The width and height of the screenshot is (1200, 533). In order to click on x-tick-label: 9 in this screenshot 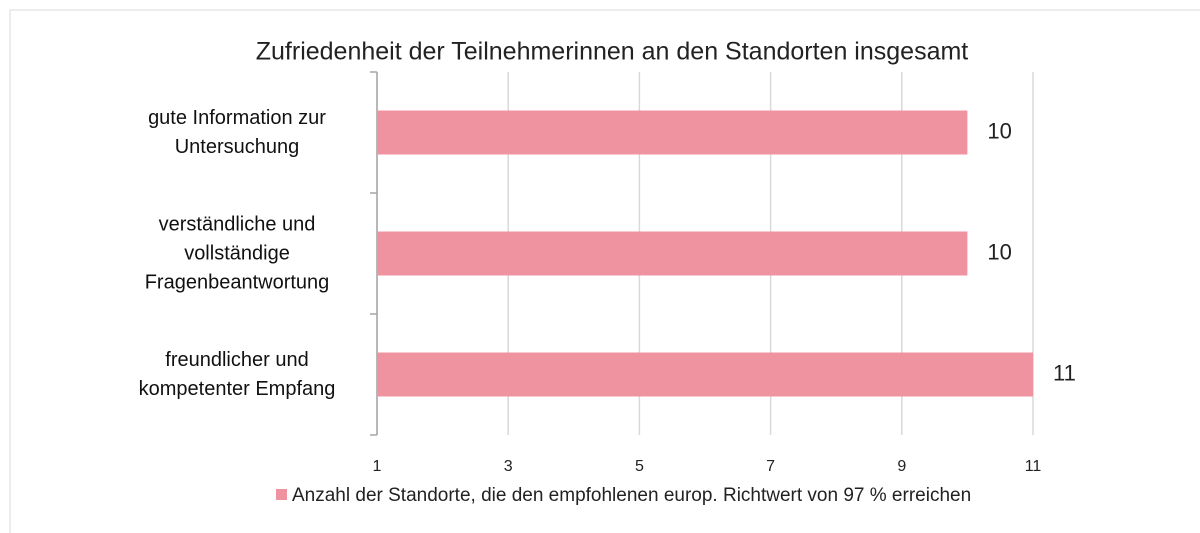, I will do `click(901, 466)`.